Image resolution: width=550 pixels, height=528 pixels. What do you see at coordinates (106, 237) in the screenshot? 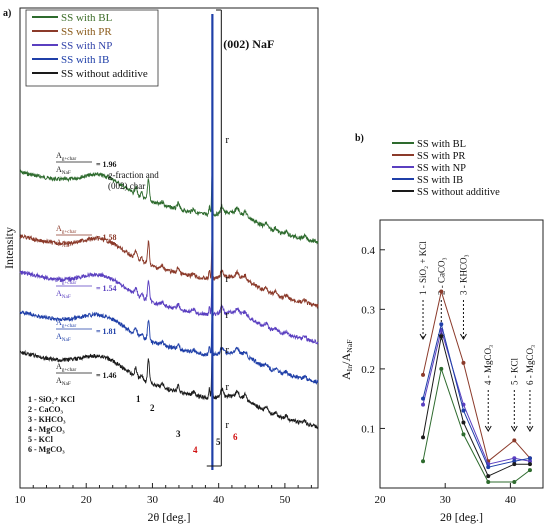
I see `ratio-value: = 1.58` at bounding box center [106, 237].